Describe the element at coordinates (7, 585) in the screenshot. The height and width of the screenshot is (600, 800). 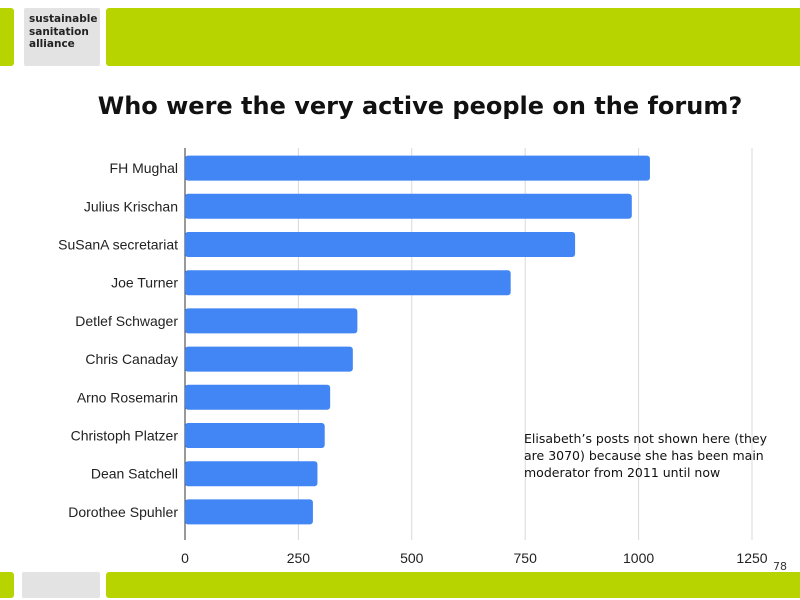
I see `accent-edge-bottom-left` at that location.